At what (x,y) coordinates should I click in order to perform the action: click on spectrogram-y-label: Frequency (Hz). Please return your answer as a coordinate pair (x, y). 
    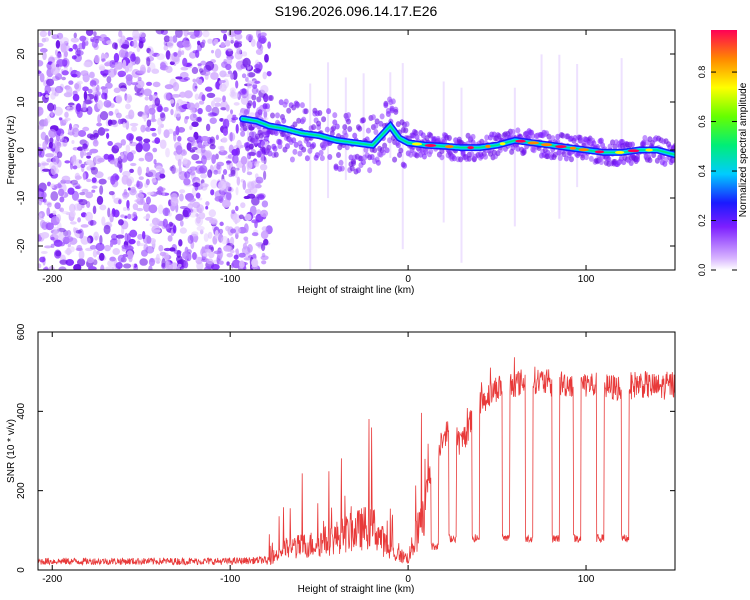
    Looking at the image, I should click on (11, 150).